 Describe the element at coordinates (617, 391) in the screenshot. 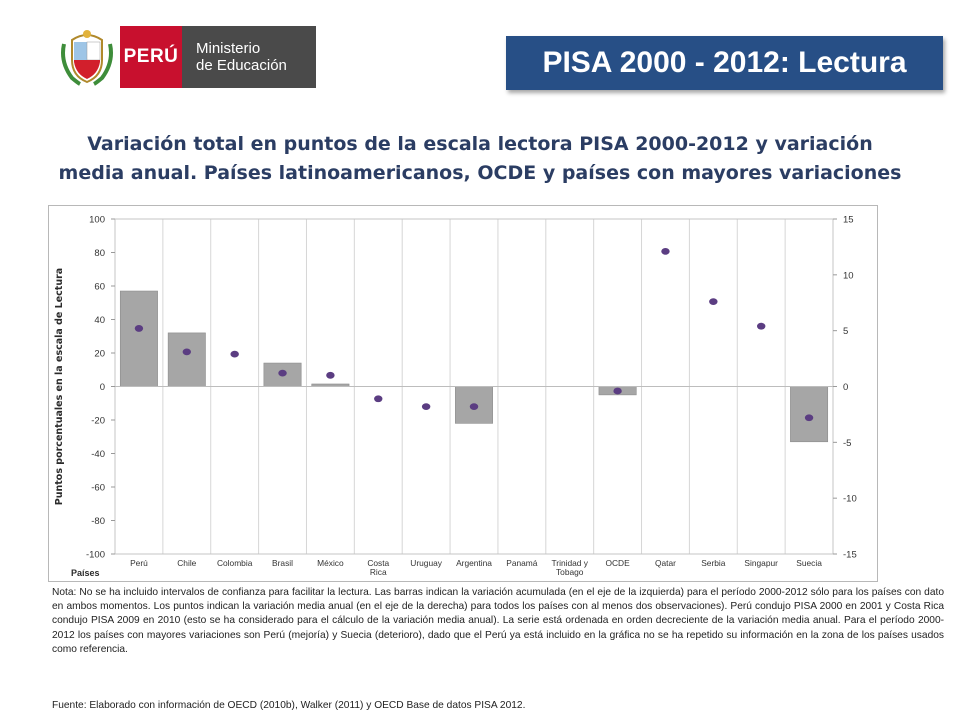

I see `dot-ocde` at that location.